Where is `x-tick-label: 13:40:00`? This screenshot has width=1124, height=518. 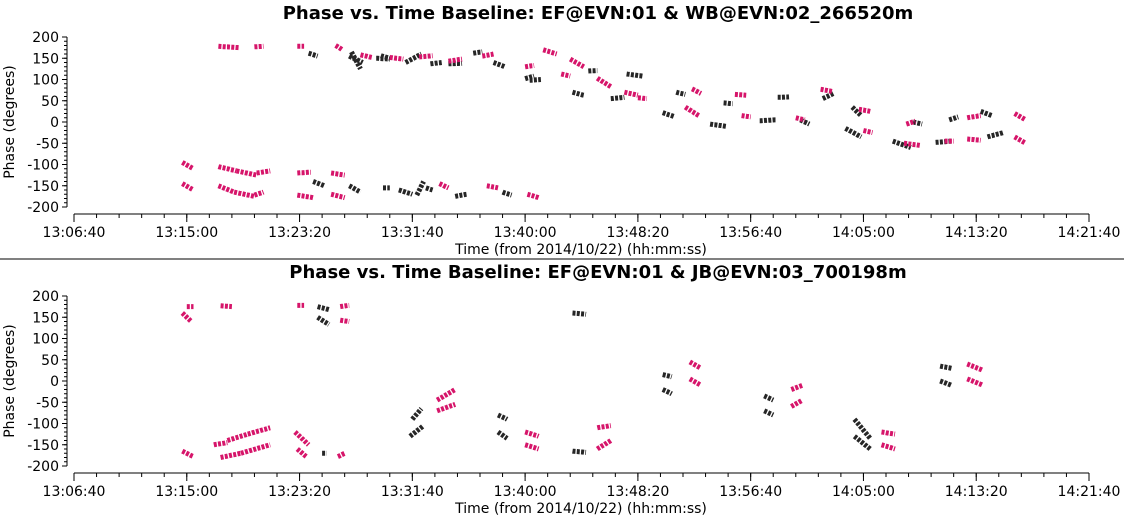 x-tick-label: 13:40:00 is located at coordinates (525, 492).